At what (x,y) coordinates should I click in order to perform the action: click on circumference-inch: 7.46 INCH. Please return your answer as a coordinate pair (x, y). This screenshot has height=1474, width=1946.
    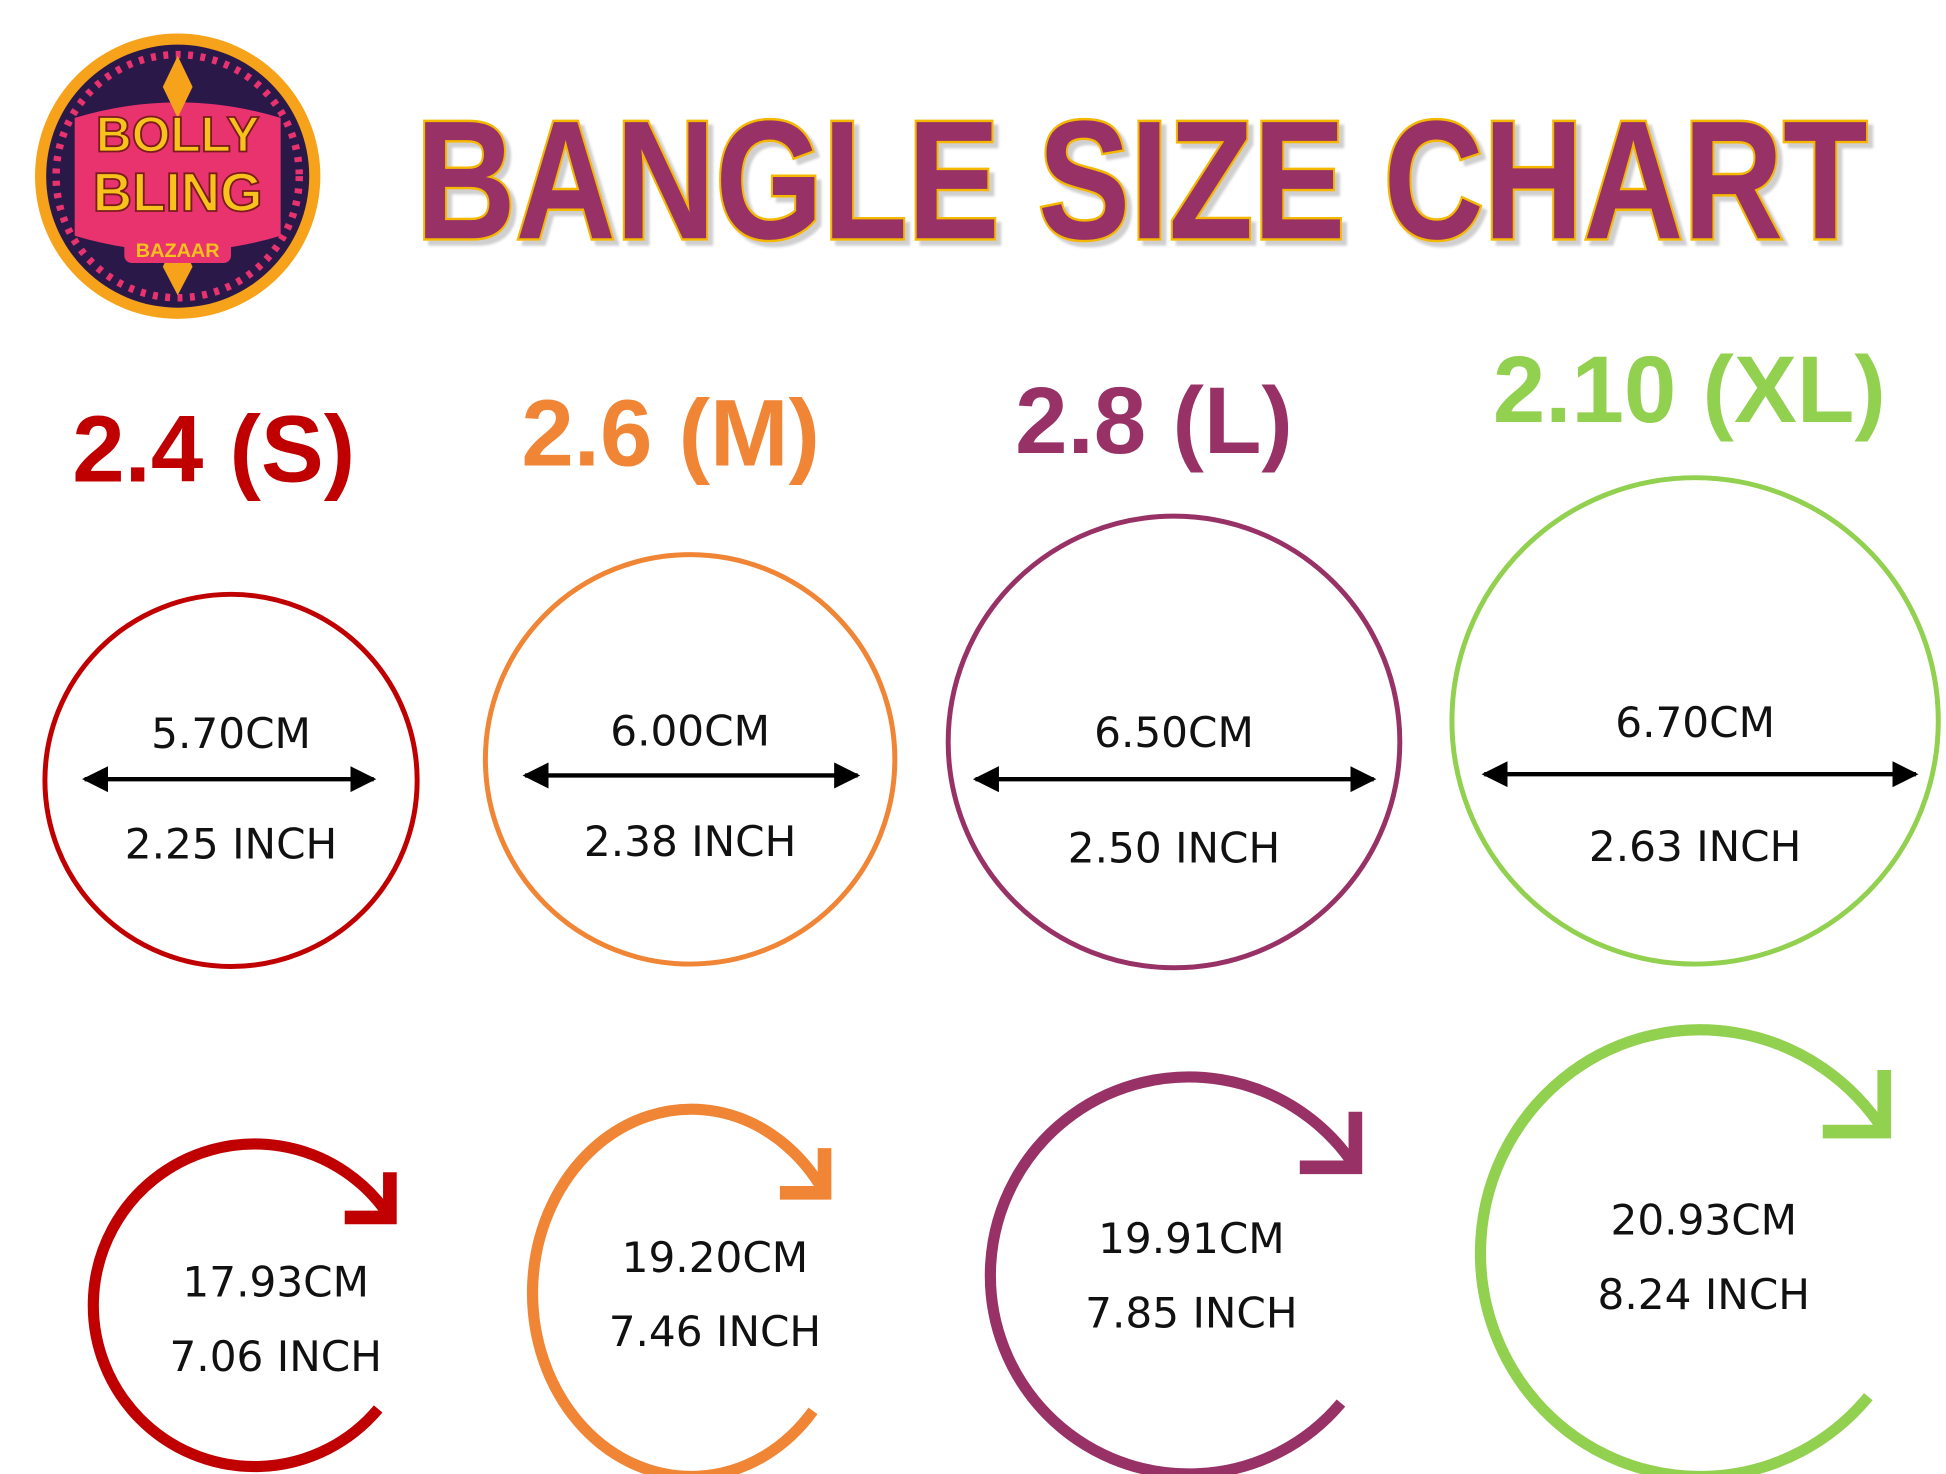
    Looking at the image, I should click on (715, 1331).